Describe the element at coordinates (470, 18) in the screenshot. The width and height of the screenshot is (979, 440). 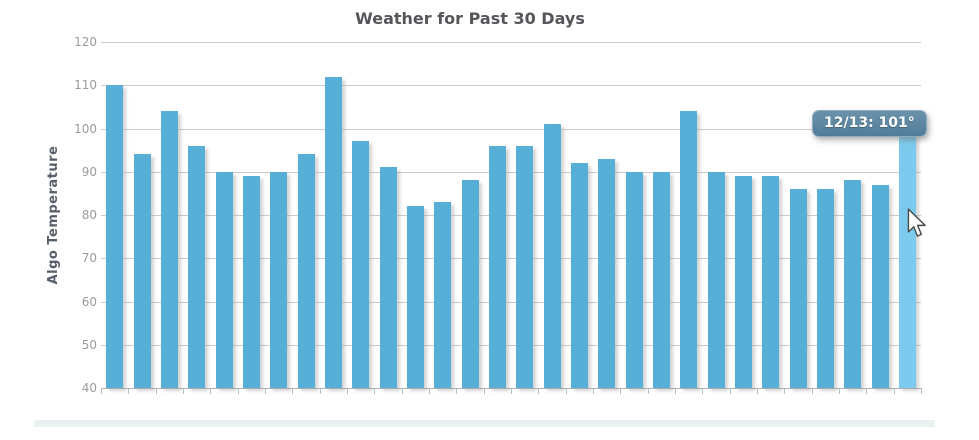
I see `chart-title: Weather for Past 30 Days` at that location.